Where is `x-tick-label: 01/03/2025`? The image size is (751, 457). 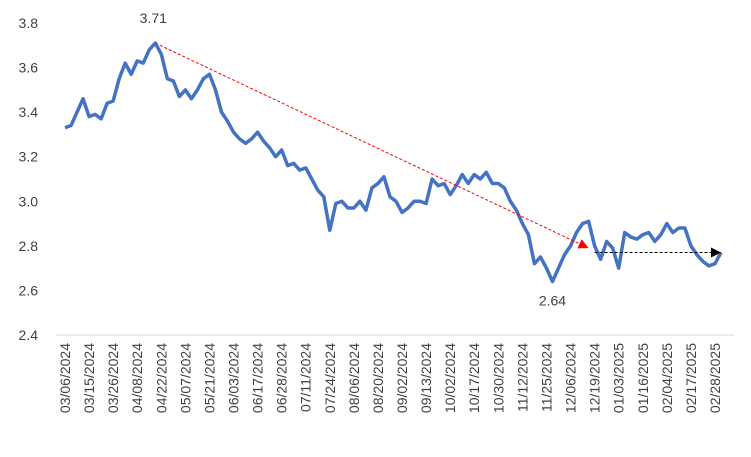
x-tick-label: 01/03/2025 is located at coordinates (619, 378).